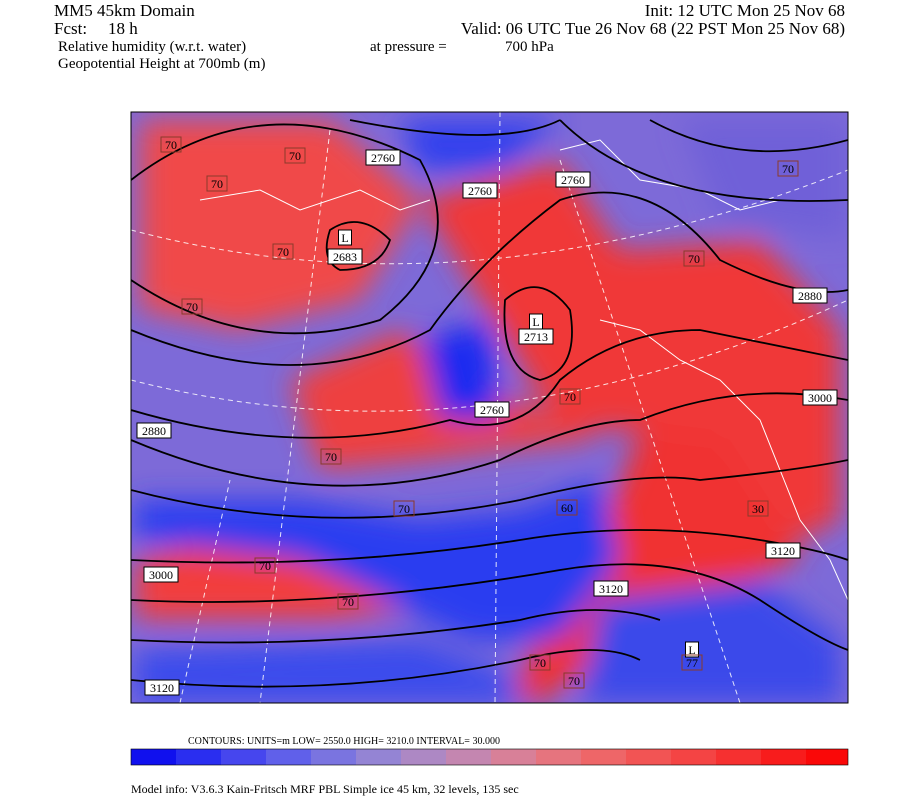 The height and width of the screenshot is (800, 900). I want to click on height-label: 2713, so click(536, 337).